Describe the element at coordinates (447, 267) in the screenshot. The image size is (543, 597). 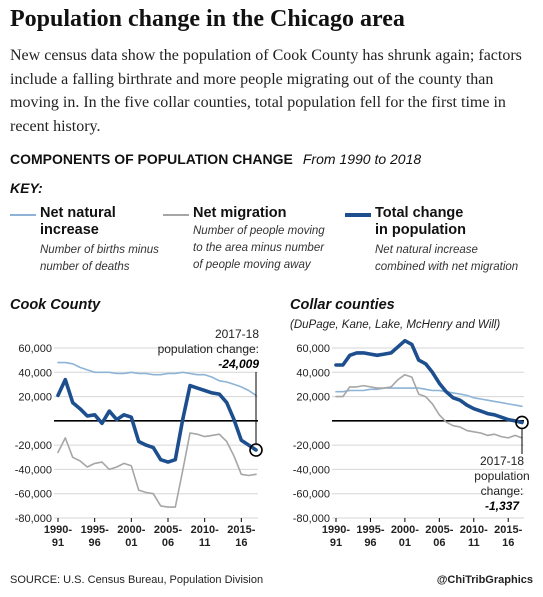
I see `key-desc-line2: combined with net migration` at that location.